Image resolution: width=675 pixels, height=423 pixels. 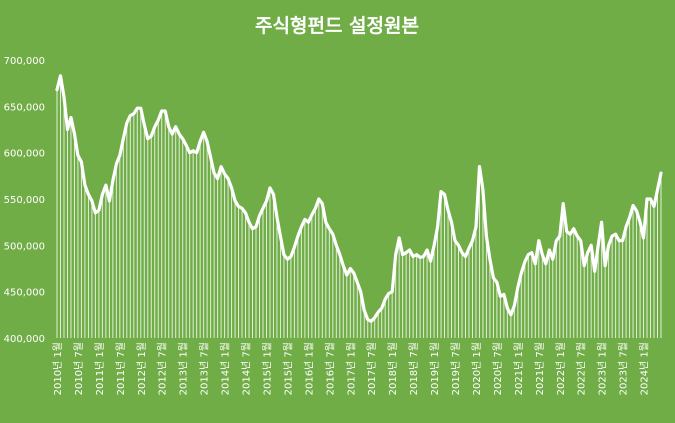 What do you see at coordinates (226, 368) in the screenshot?
I see `x-tick-label: 2014년 1월` at bounding box center [226, 368].